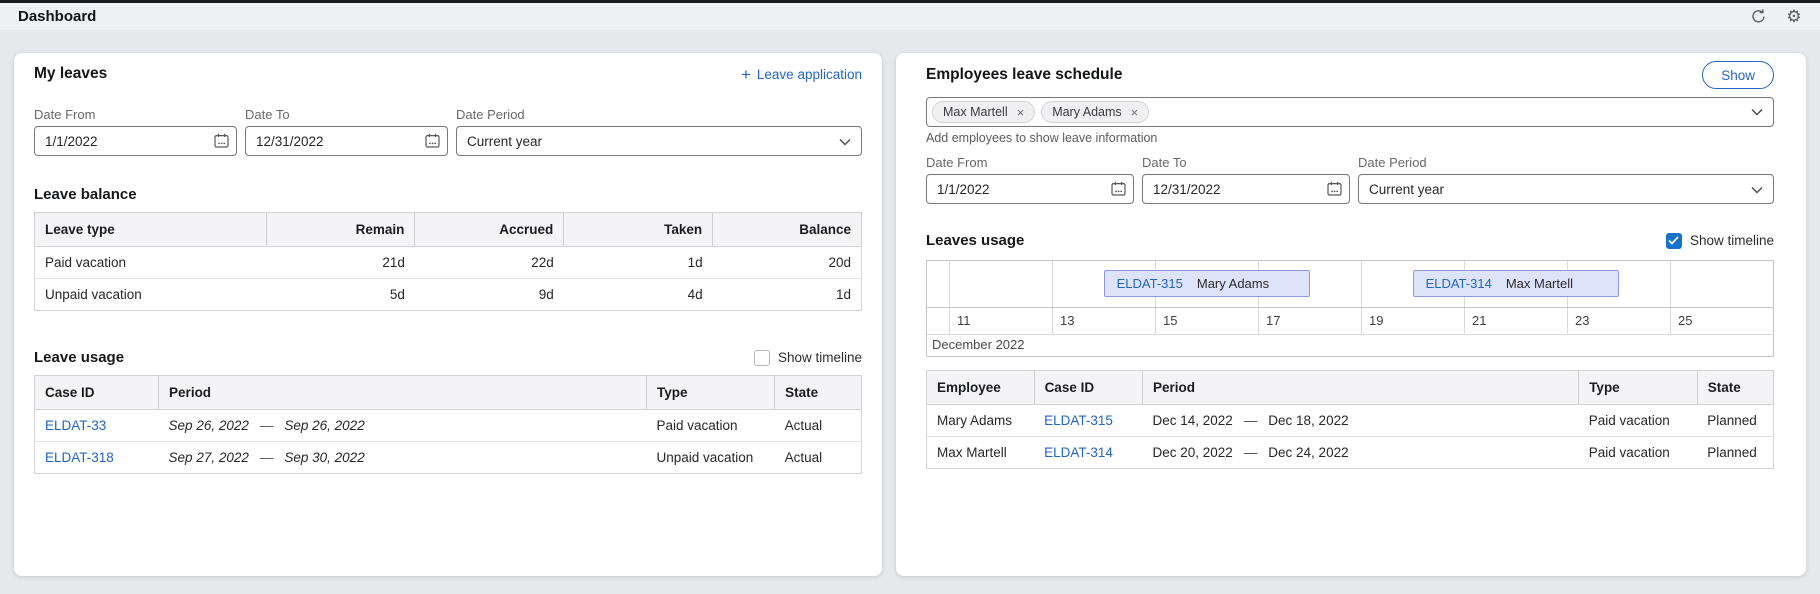 The height and width of the screenshot is (594, 1820). I want to click on timeline-day-tick: 13, so click(1103, 321).